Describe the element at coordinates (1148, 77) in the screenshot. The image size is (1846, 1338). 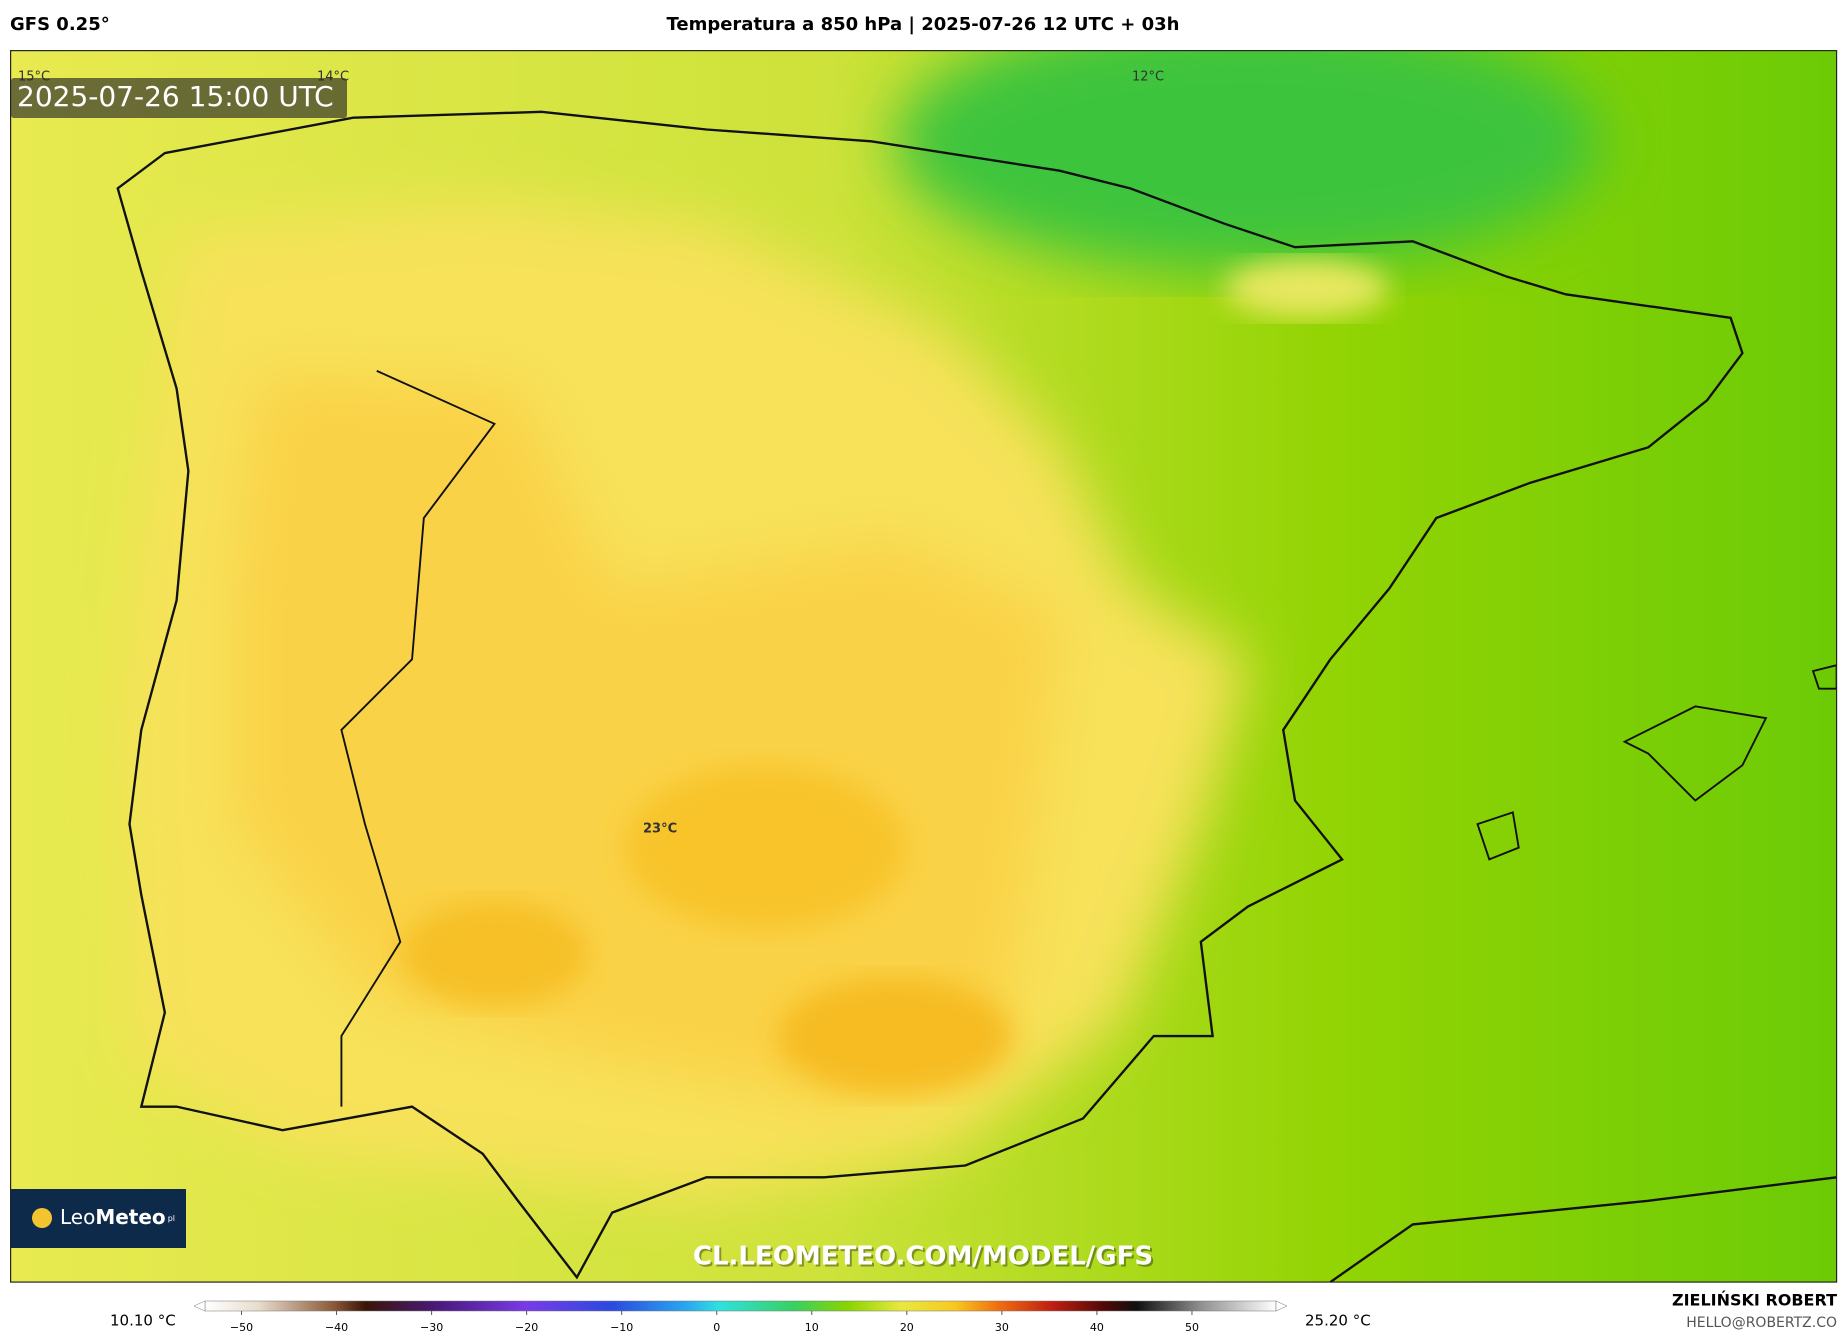
I see `isotherm-label: 12°C` at that location.